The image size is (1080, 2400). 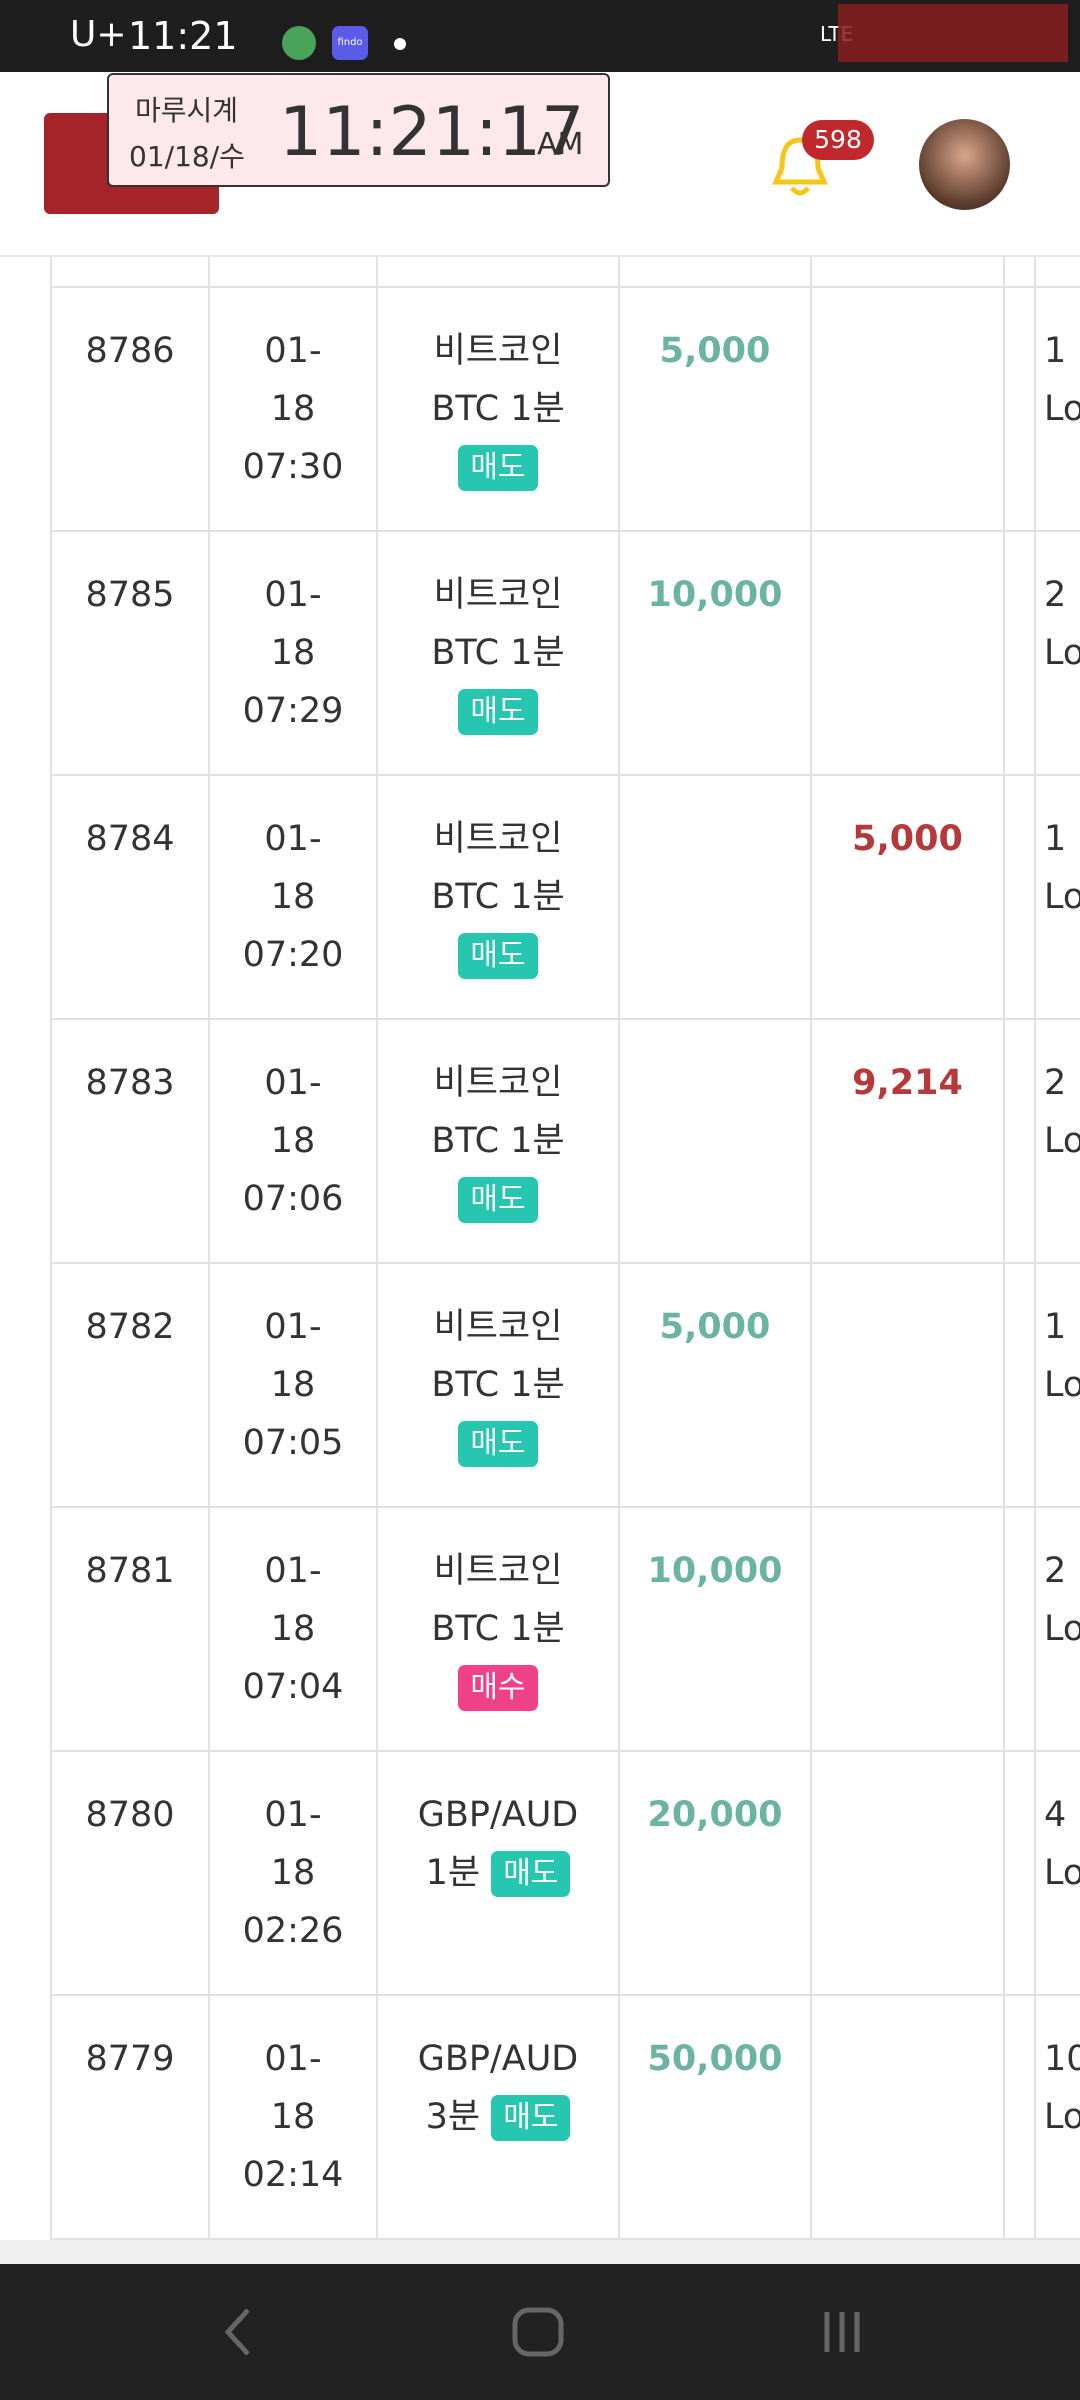 What do you see at coordinates (294, 654) in the screenshot?
I see `table-cell: 01- 18 07:29` at bounding box center [294, 654].